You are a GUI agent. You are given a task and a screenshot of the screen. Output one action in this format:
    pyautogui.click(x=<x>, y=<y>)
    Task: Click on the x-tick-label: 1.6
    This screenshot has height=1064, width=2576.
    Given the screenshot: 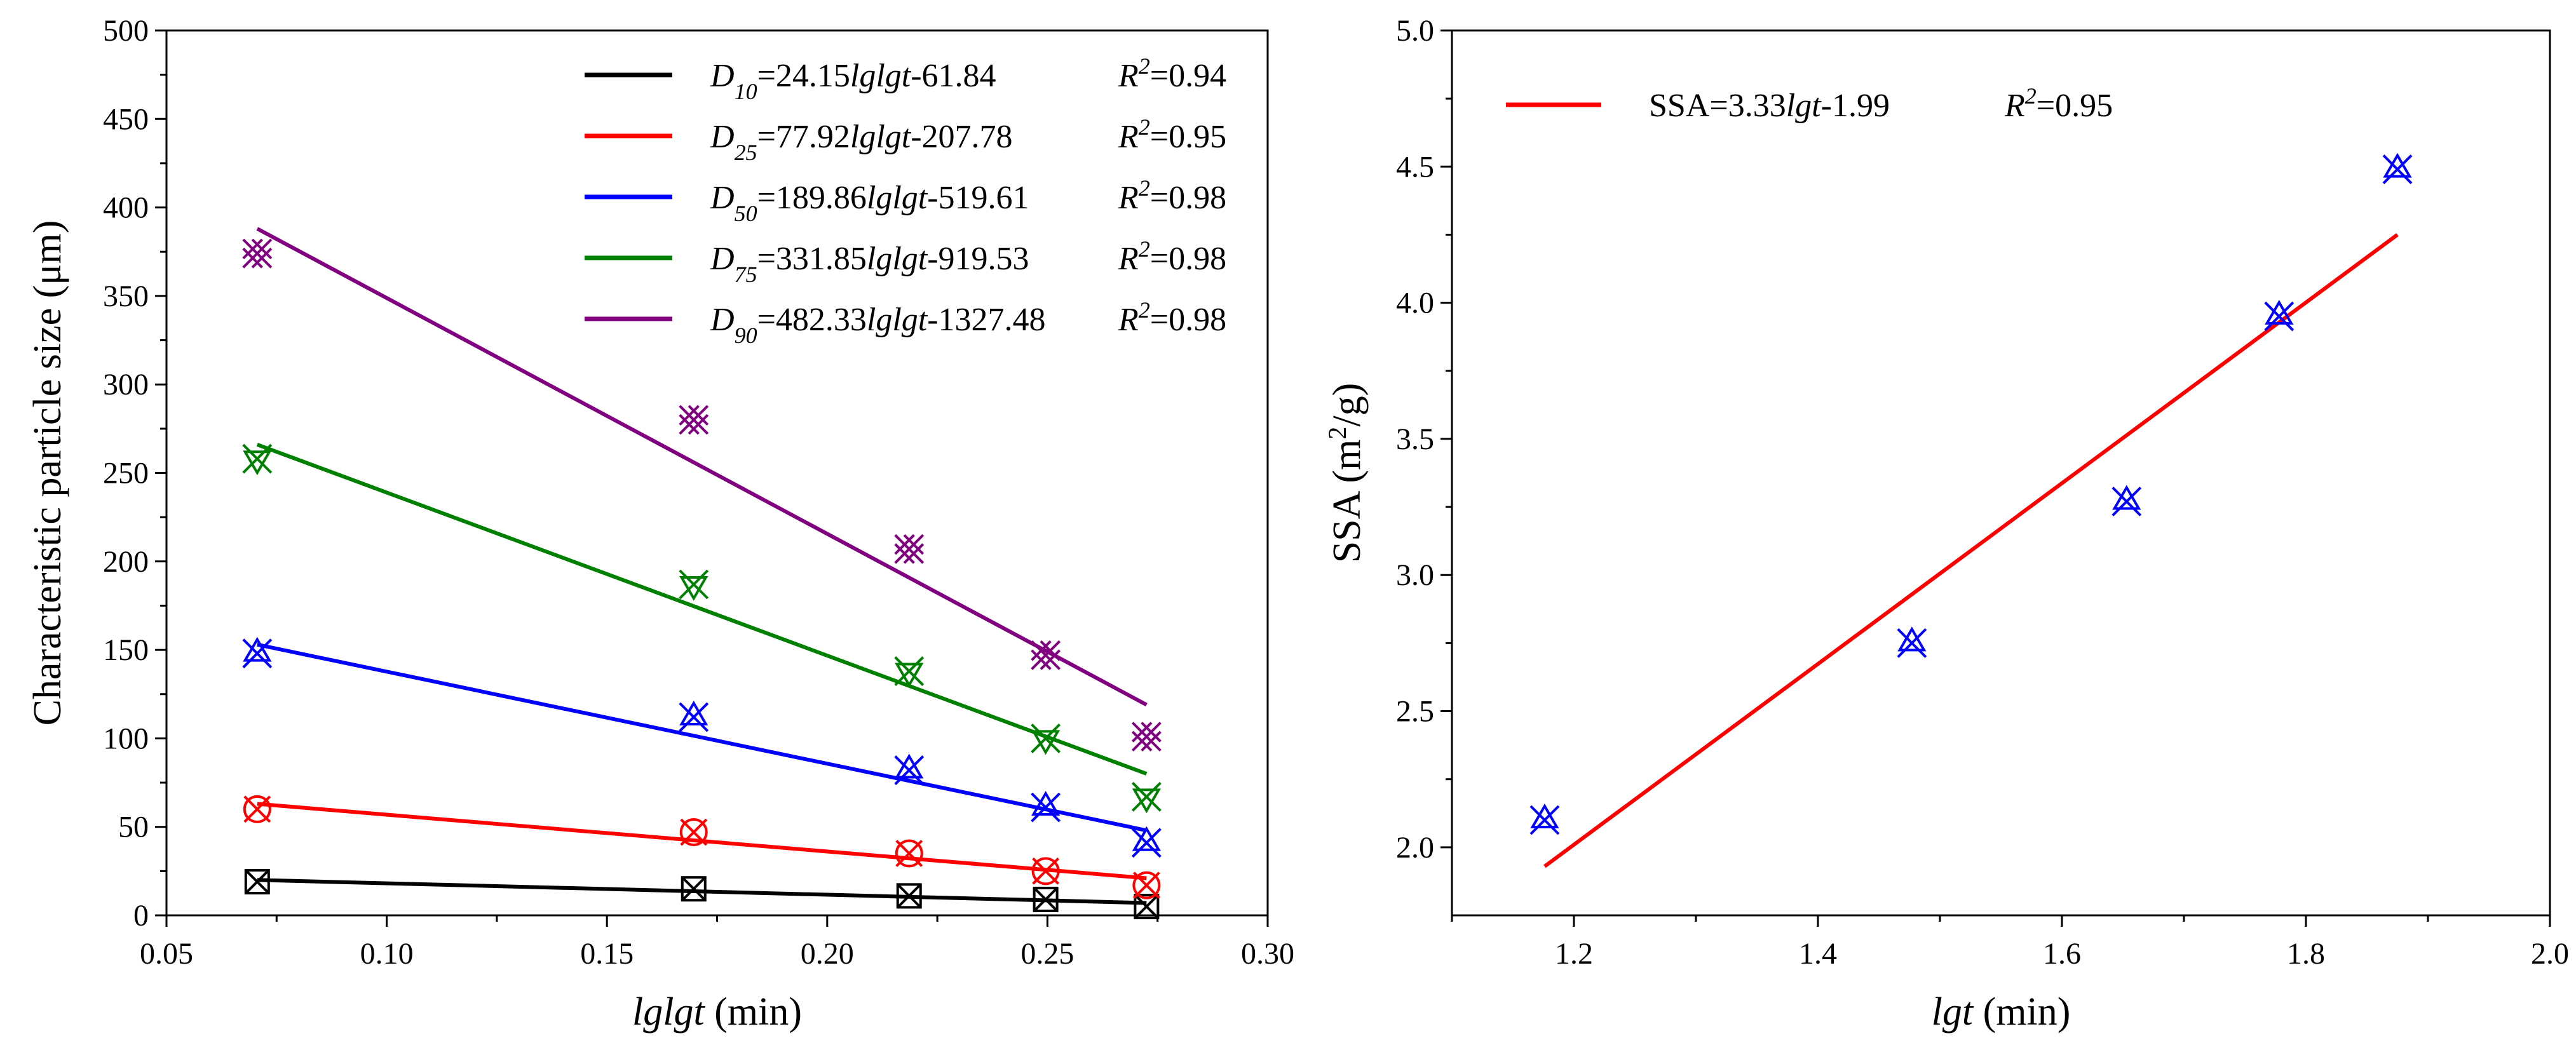 What is the action you would take?
    pyautogui.click(x=2062, y=954)
    